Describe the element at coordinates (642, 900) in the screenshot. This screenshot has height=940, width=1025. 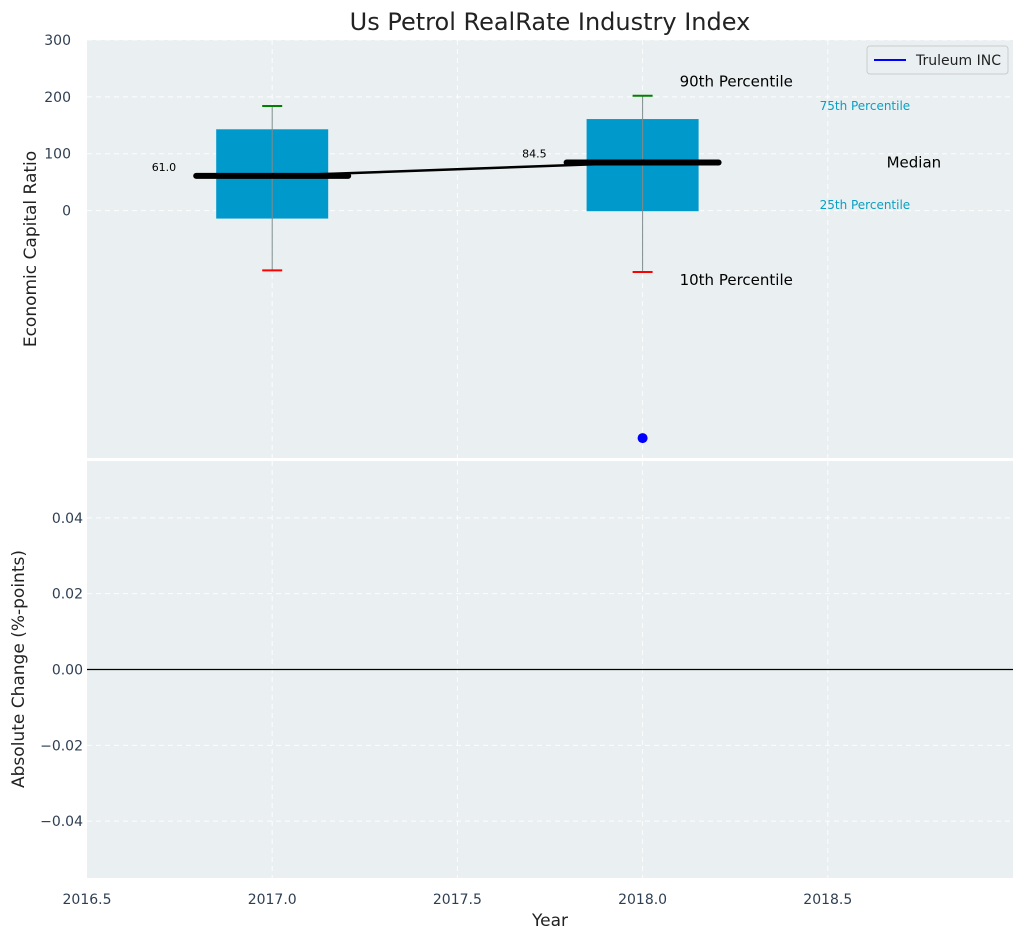
I see `x-tick-label: 2018.0` at that location.